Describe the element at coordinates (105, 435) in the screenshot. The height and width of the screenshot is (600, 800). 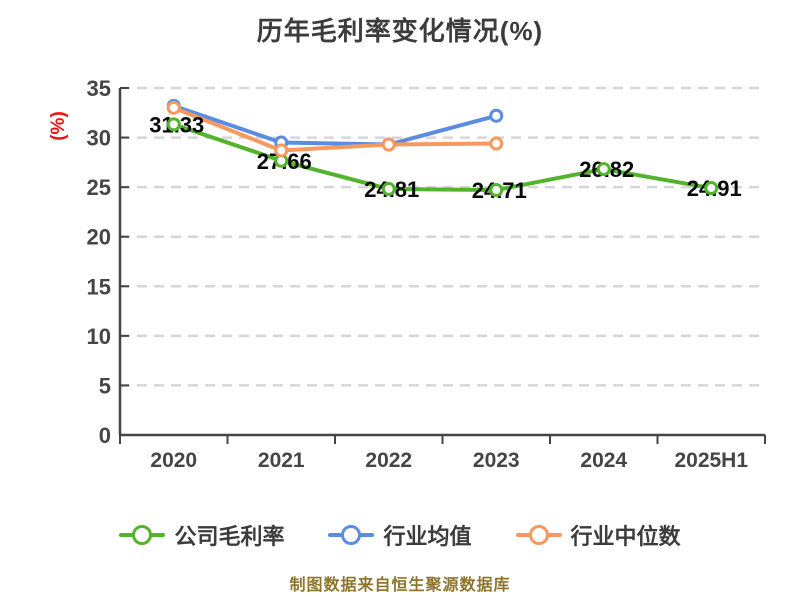
I see `svg-text: 0` at that location.